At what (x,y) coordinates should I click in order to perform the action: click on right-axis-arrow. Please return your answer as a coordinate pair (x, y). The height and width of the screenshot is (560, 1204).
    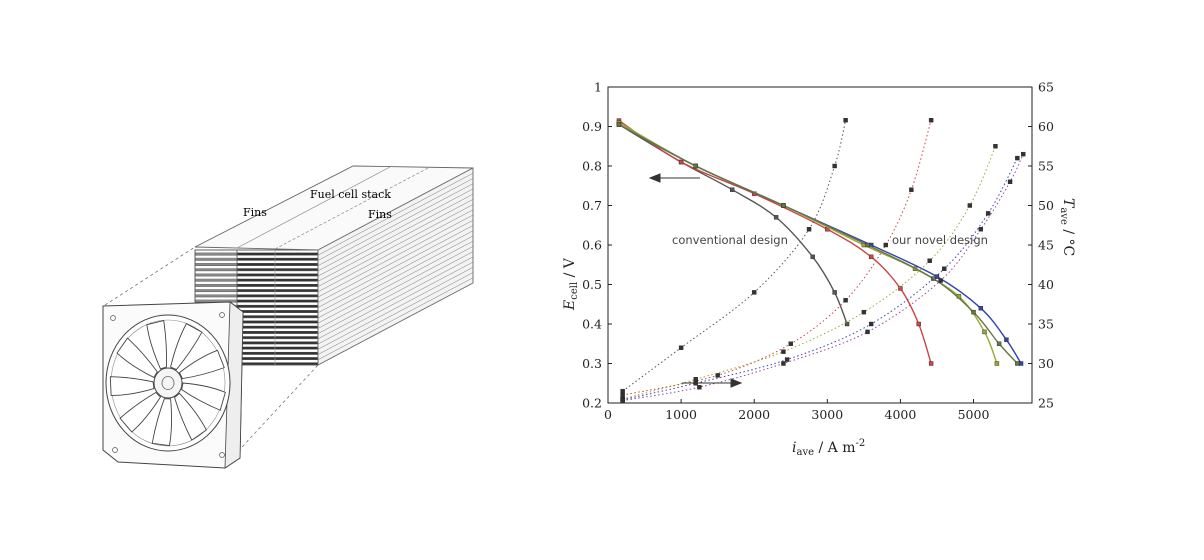
    Looking at the image, I should click on (712, 383).